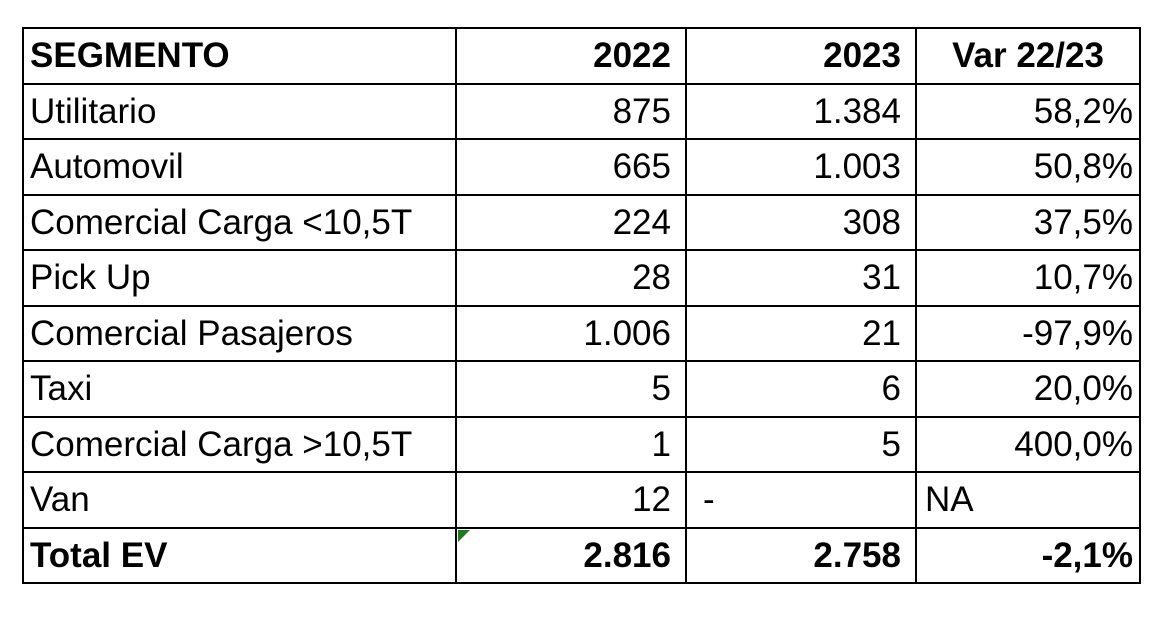  Describe the element at coordinates (1028, 389) in the screenshot. I see `cell-variation: 20,0%` at that location.